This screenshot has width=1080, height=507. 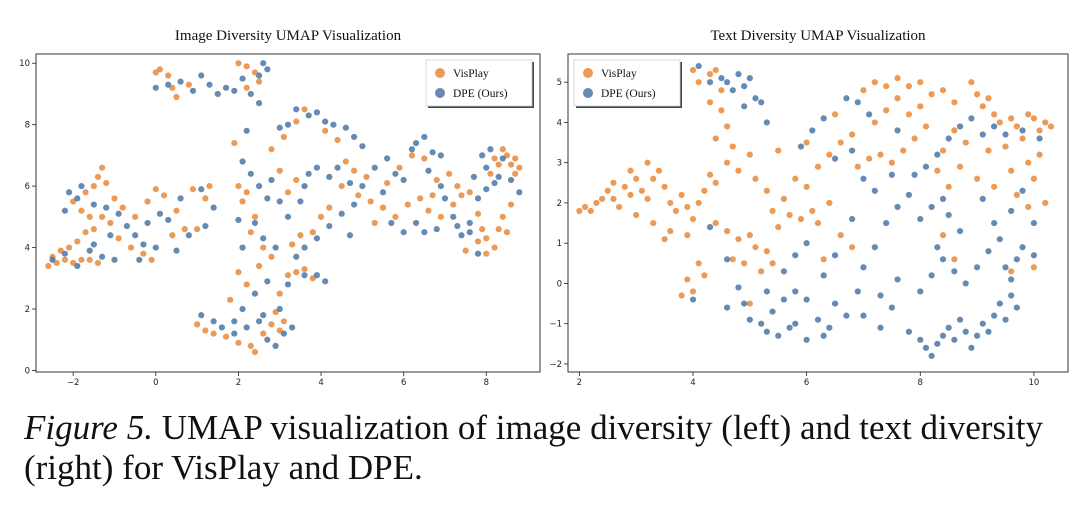 I want to click on legend-marker, so click(x=588, y=73).